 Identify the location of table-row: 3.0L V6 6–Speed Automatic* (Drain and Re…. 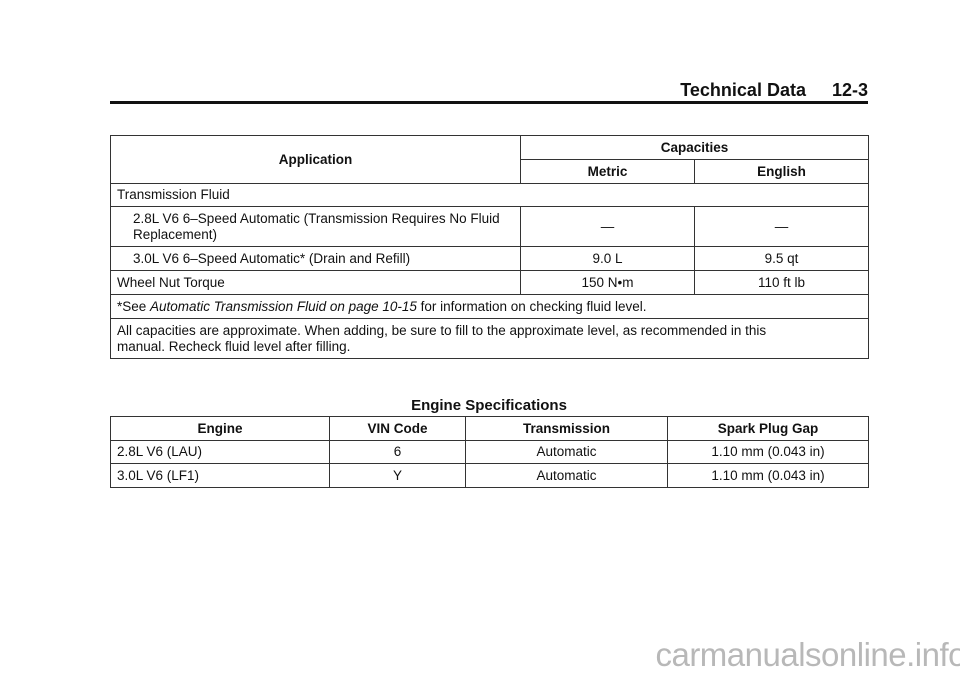
(490, 258).